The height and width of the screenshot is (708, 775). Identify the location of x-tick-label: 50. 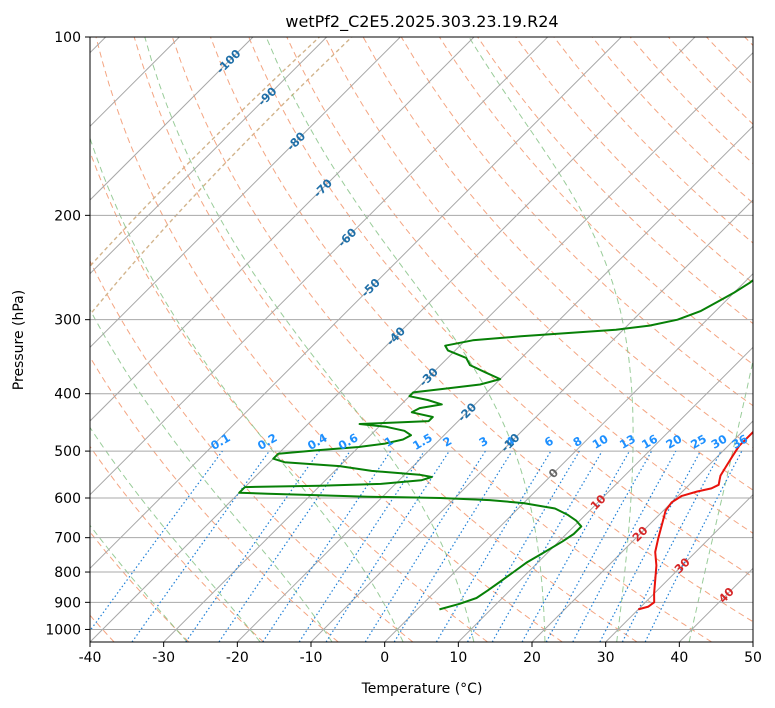
(753, 658).